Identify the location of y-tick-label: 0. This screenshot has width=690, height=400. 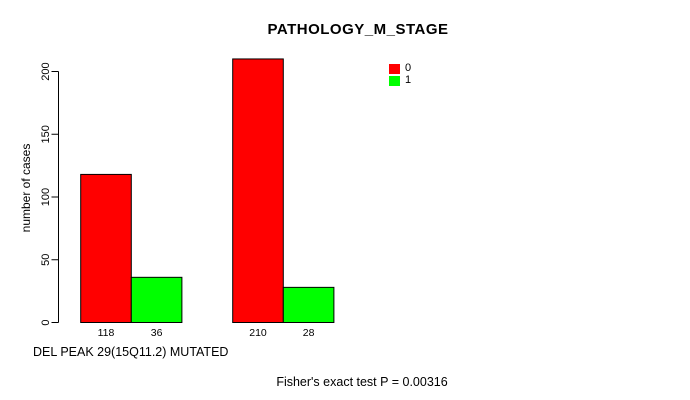
(46, 322).